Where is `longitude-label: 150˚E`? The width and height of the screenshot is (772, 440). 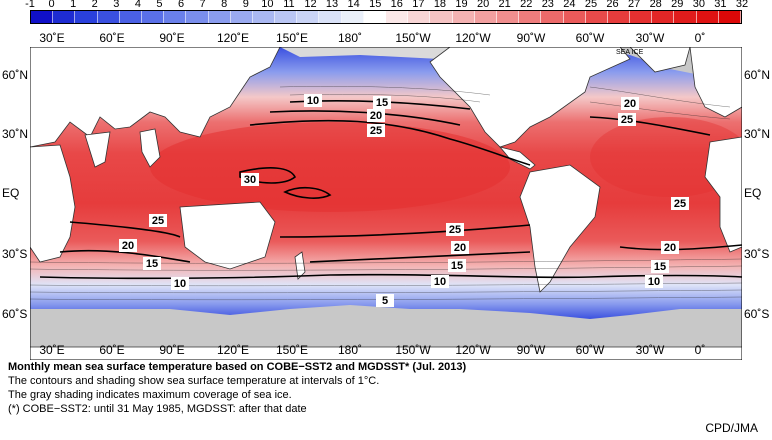 longitude-label: 150˚E is located at coordinates (292, 350).